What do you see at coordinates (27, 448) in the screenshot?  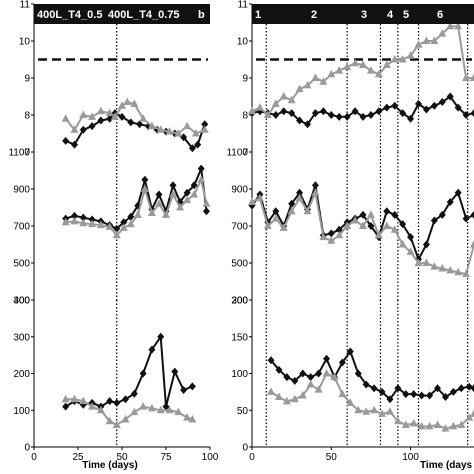 I see `left-bot-ytick-label: 0` at bounding box center [27, 448].